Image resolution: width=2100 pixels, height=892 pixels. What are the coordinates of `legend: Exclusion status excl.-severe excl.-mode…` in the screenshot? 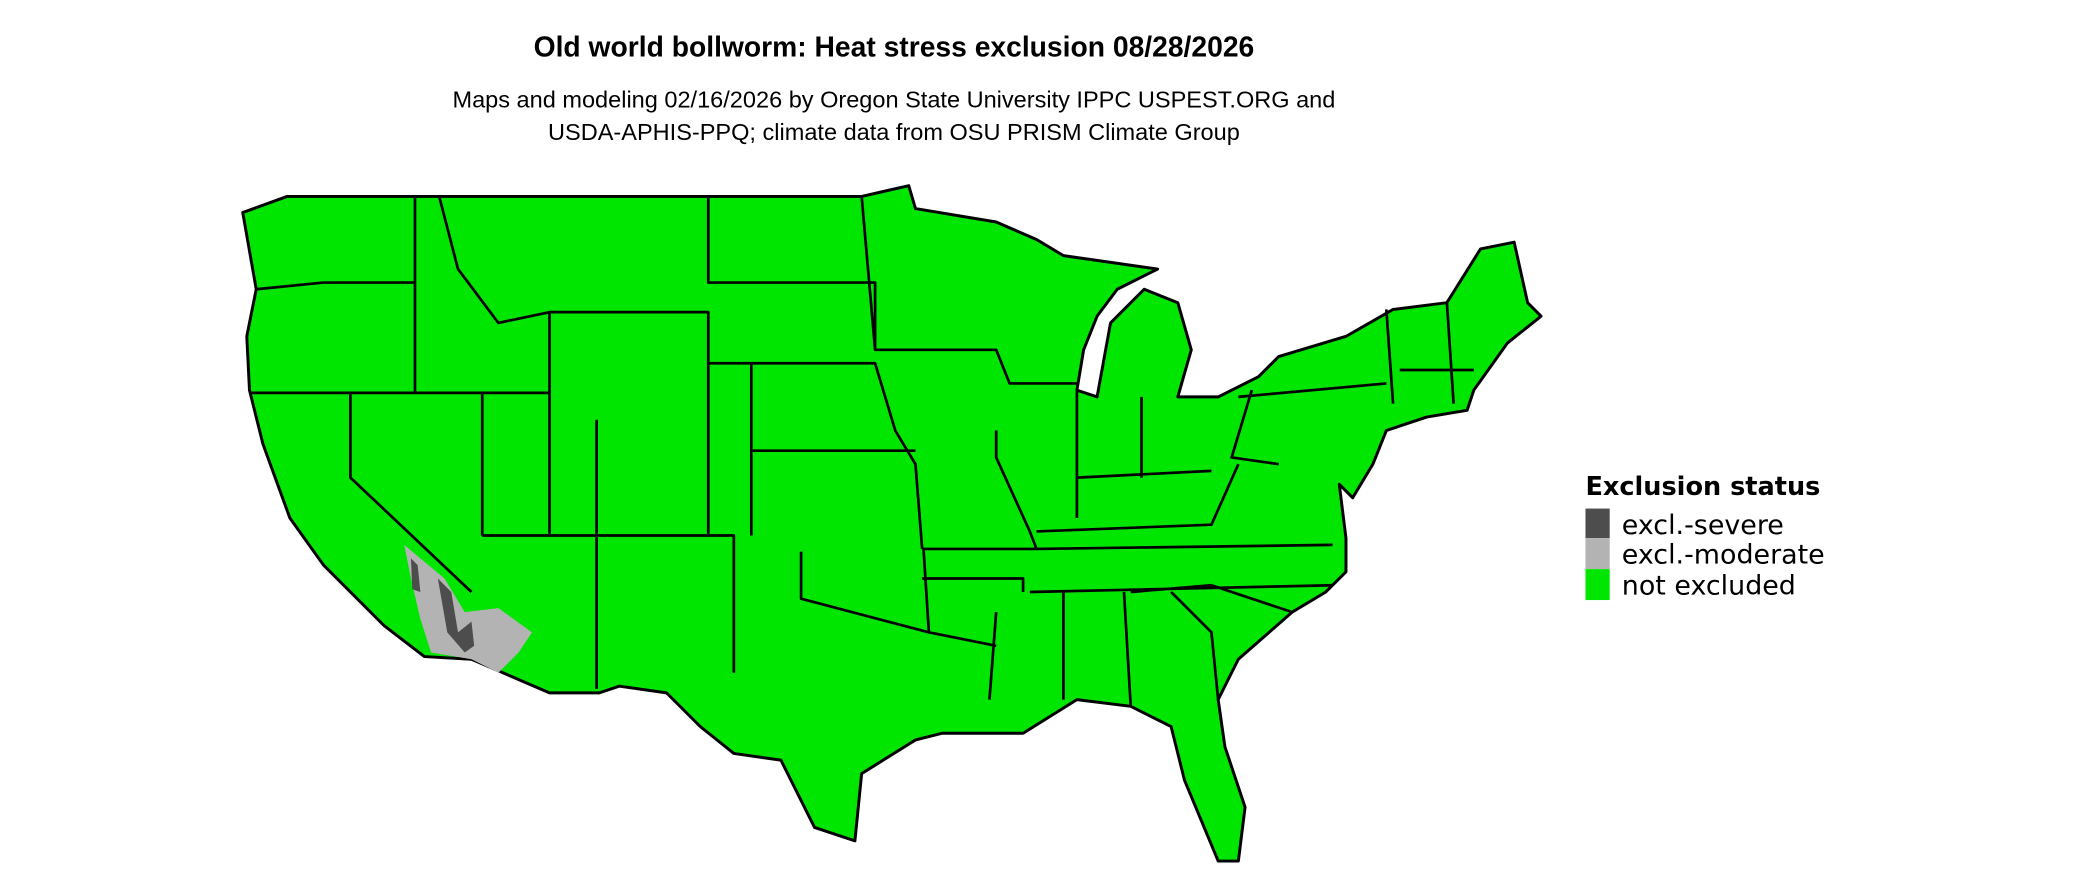 It's located at (1704, 537).